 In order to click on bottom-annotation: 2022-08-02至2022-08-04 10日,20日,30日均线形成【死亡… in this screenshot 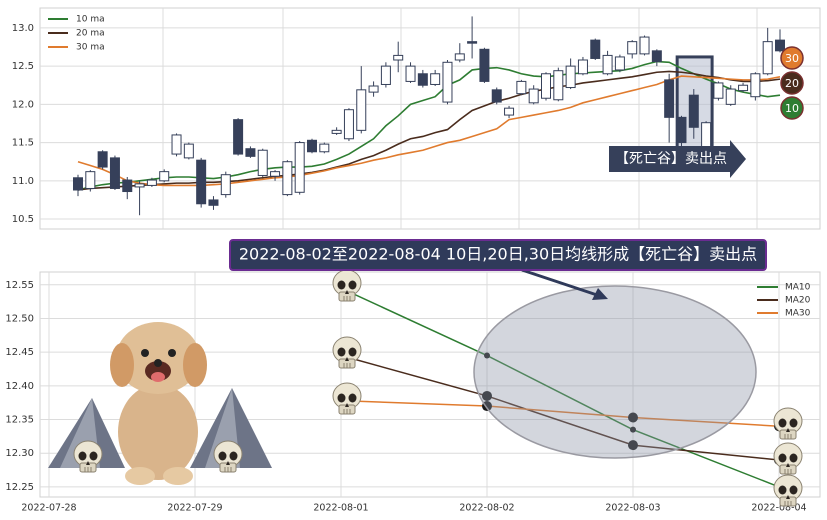, I will do `click(498, 254)`.